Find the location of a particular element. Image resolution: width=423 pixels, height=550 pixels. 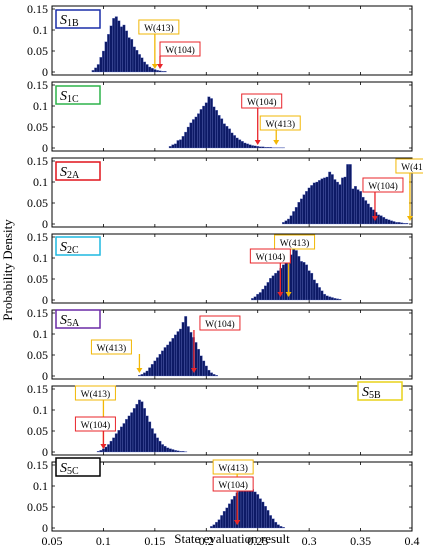

y-tick-label: 0.15 is located at coordinates (37, 85).